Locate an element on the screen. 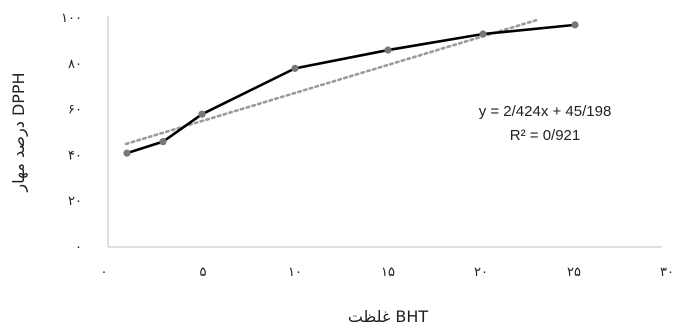  y-tick-label: ۸۰ is located at coordinates (75, 64).